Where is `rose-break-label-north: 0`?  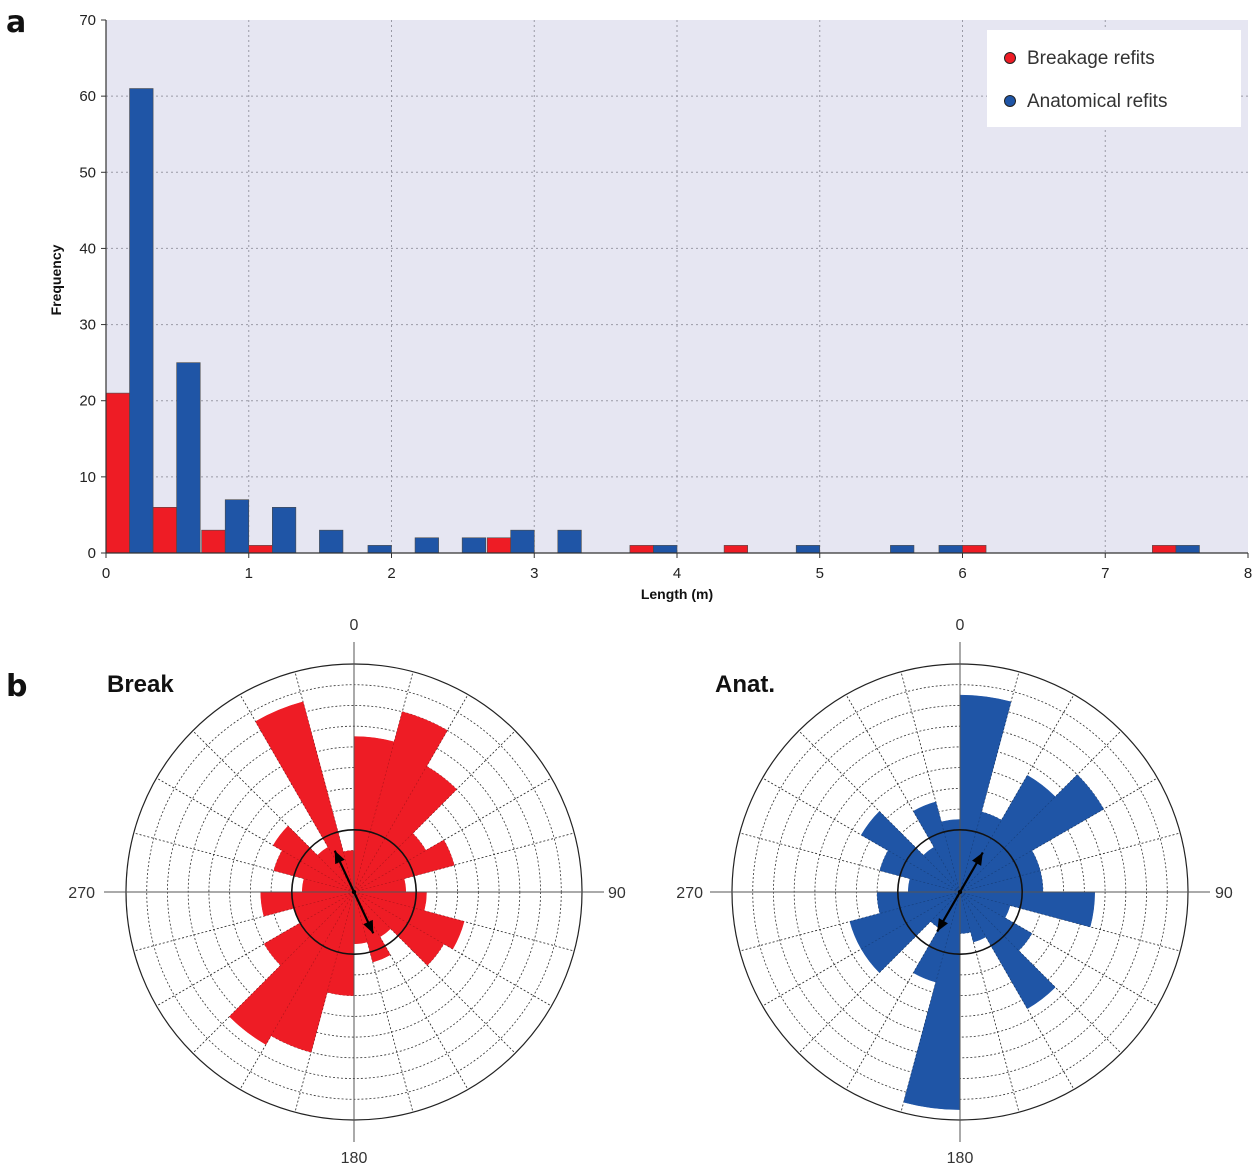
rose-break-label-north: 0 is located at coordinates (354, 625).